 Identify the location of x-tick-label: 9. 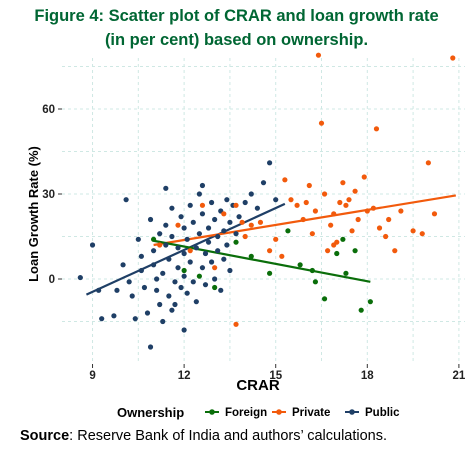
(92, 376).